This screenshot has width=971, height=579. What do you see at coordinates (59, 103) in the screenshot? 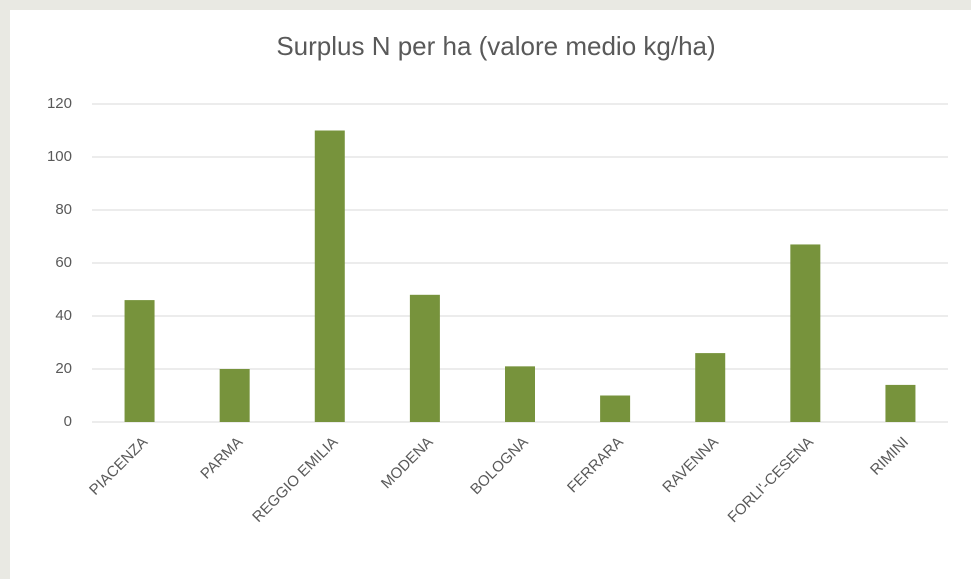
I see `y-tick-label: 120` at bounding box center [59, 103].